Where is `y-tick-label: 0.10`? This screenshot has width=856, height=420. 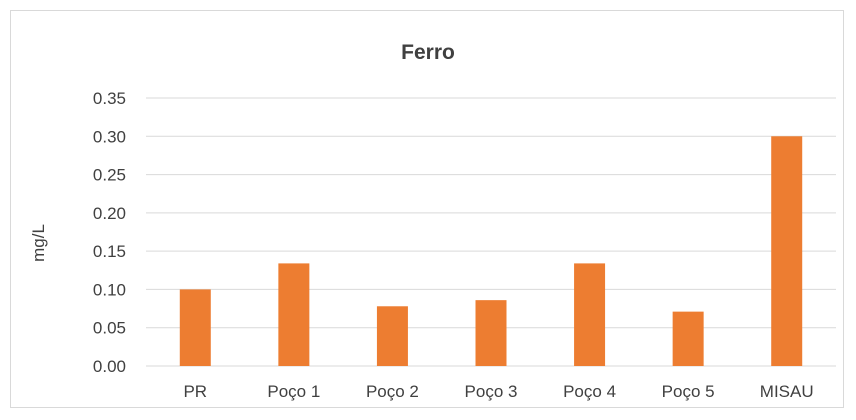 y-tick-label: 0.10 is located at coordinates (109, 289).